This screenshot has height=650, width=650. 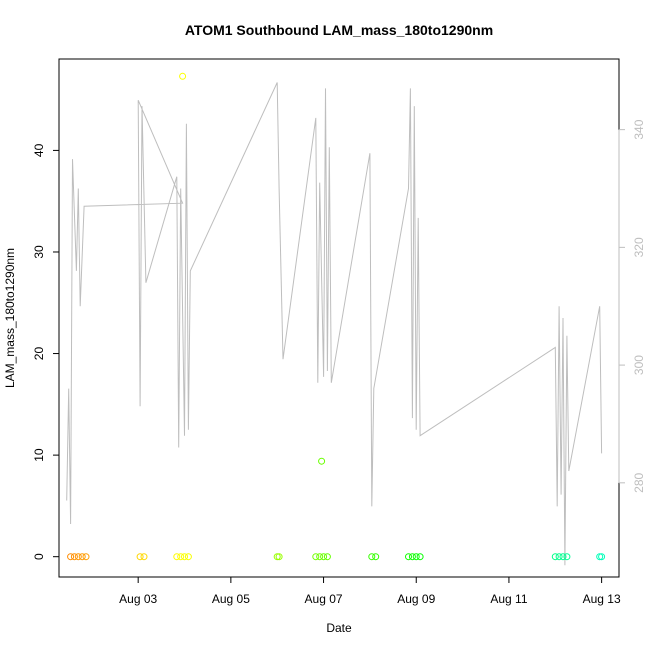 What do you see at coordinates (39, 150) in the screenshot?
I see `y-tick-label: 40` at bounding box center [39, 150].